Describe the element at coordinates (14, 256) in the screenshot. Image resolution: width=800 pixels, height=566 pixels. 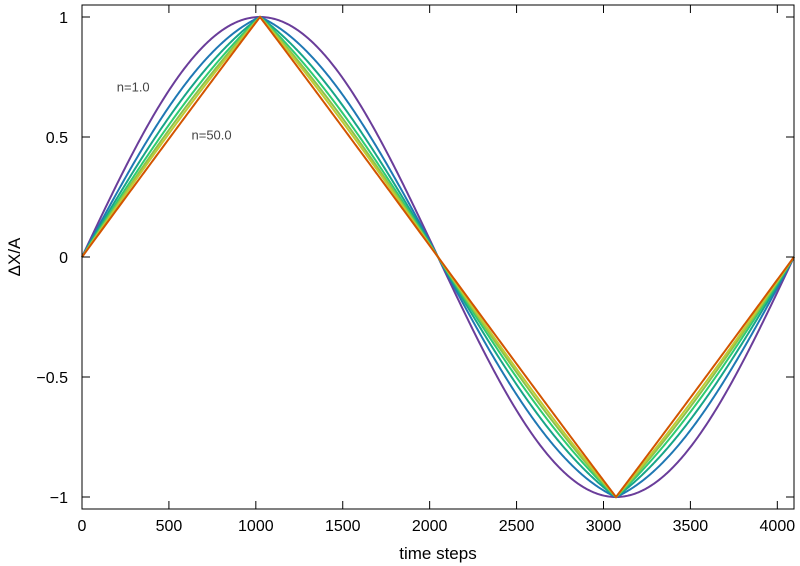
I see `y-axis-label: ΔX/A` at that location.